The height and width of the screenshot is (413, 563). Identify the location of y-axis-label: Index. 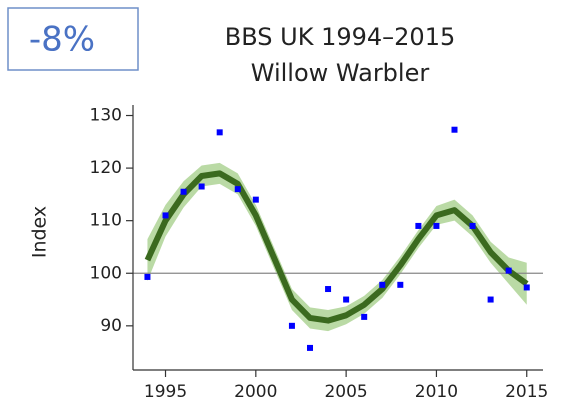
(40, 232).